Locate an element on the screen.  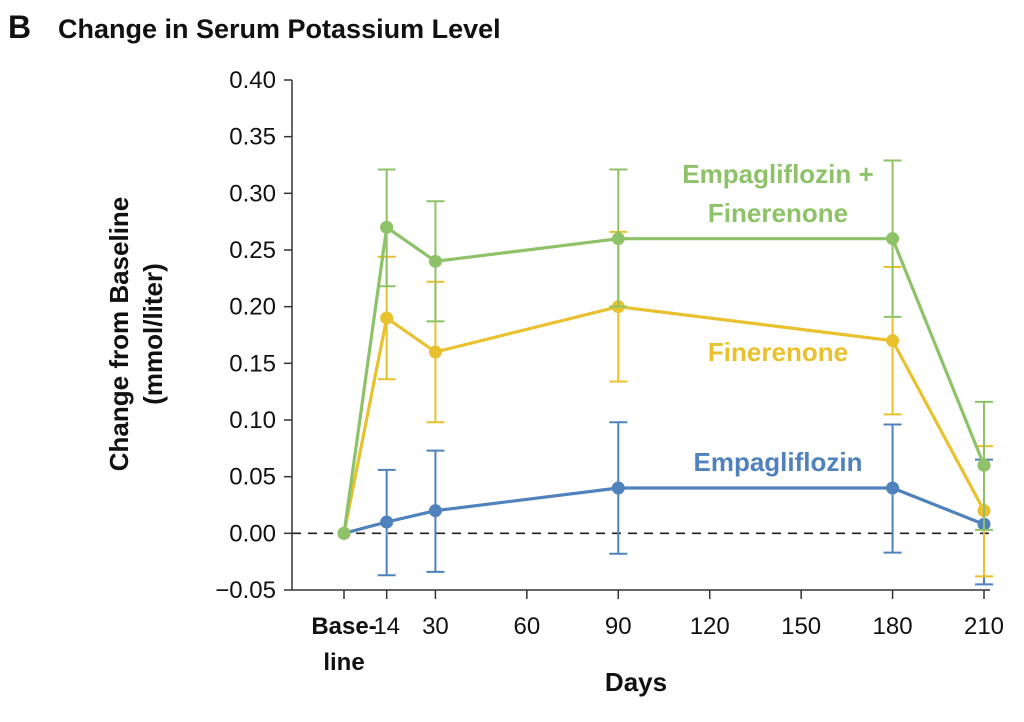
series-line-empagliflozin is located at coordinates (664, 510).